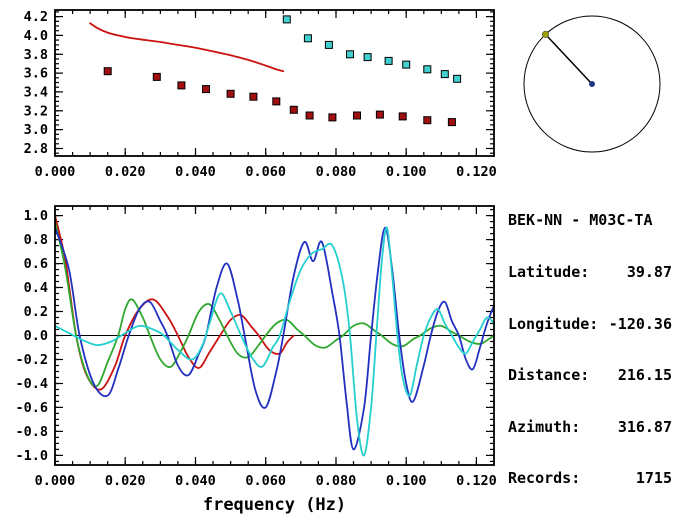 The image size is (698, 519). I want to click on longitude-label: Longitude:, so click(553, 323).